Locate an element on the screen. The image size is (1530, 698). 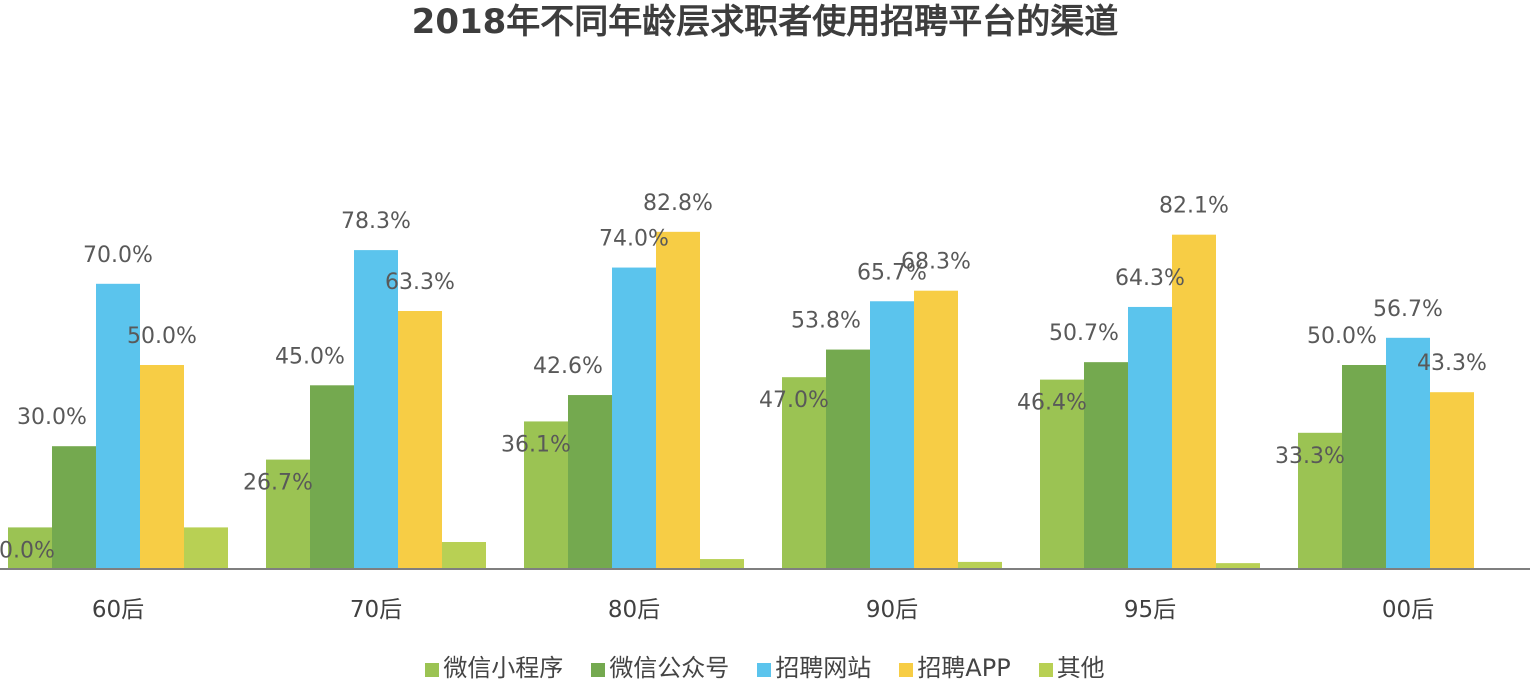
data-label: 50.7% is located at coordinates (1084, 333).